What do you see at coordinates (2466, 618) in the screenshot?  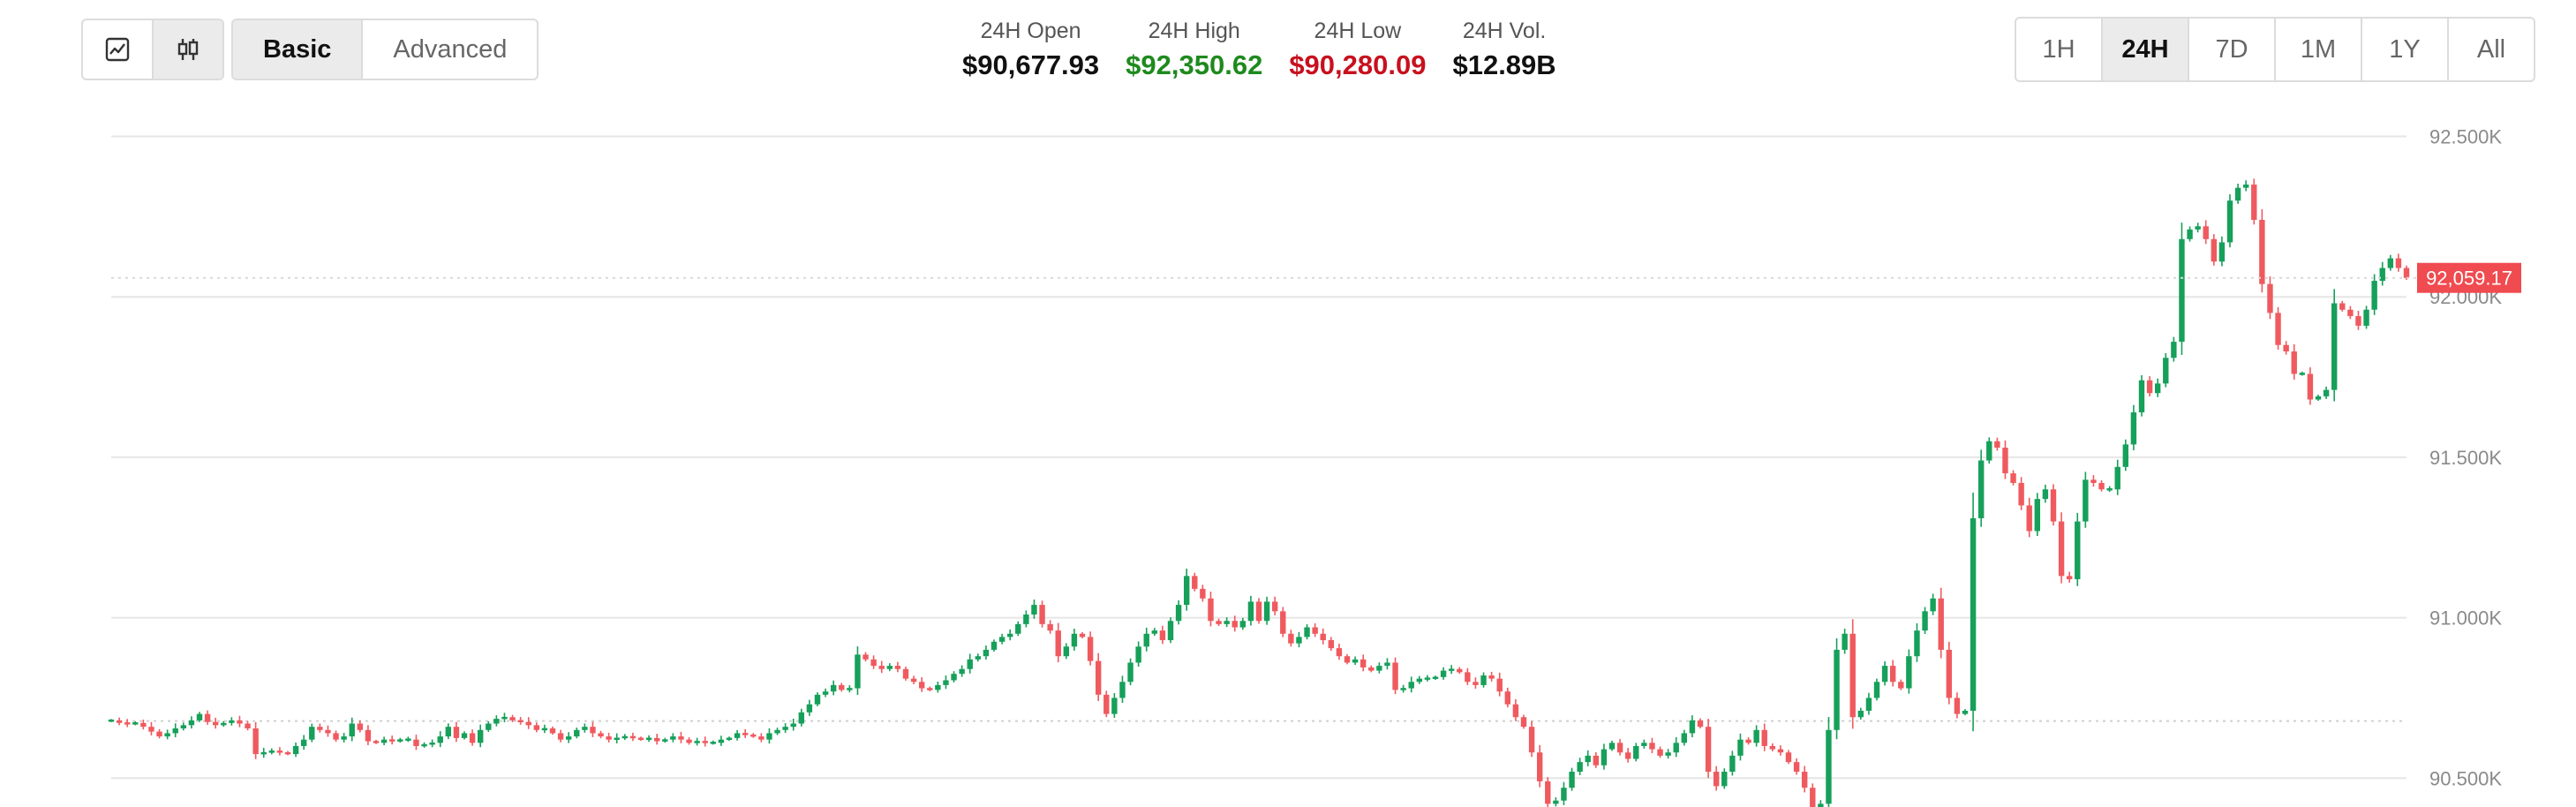 I see `y-tick-label: 91.000K` at bounding box center [2466, 618].